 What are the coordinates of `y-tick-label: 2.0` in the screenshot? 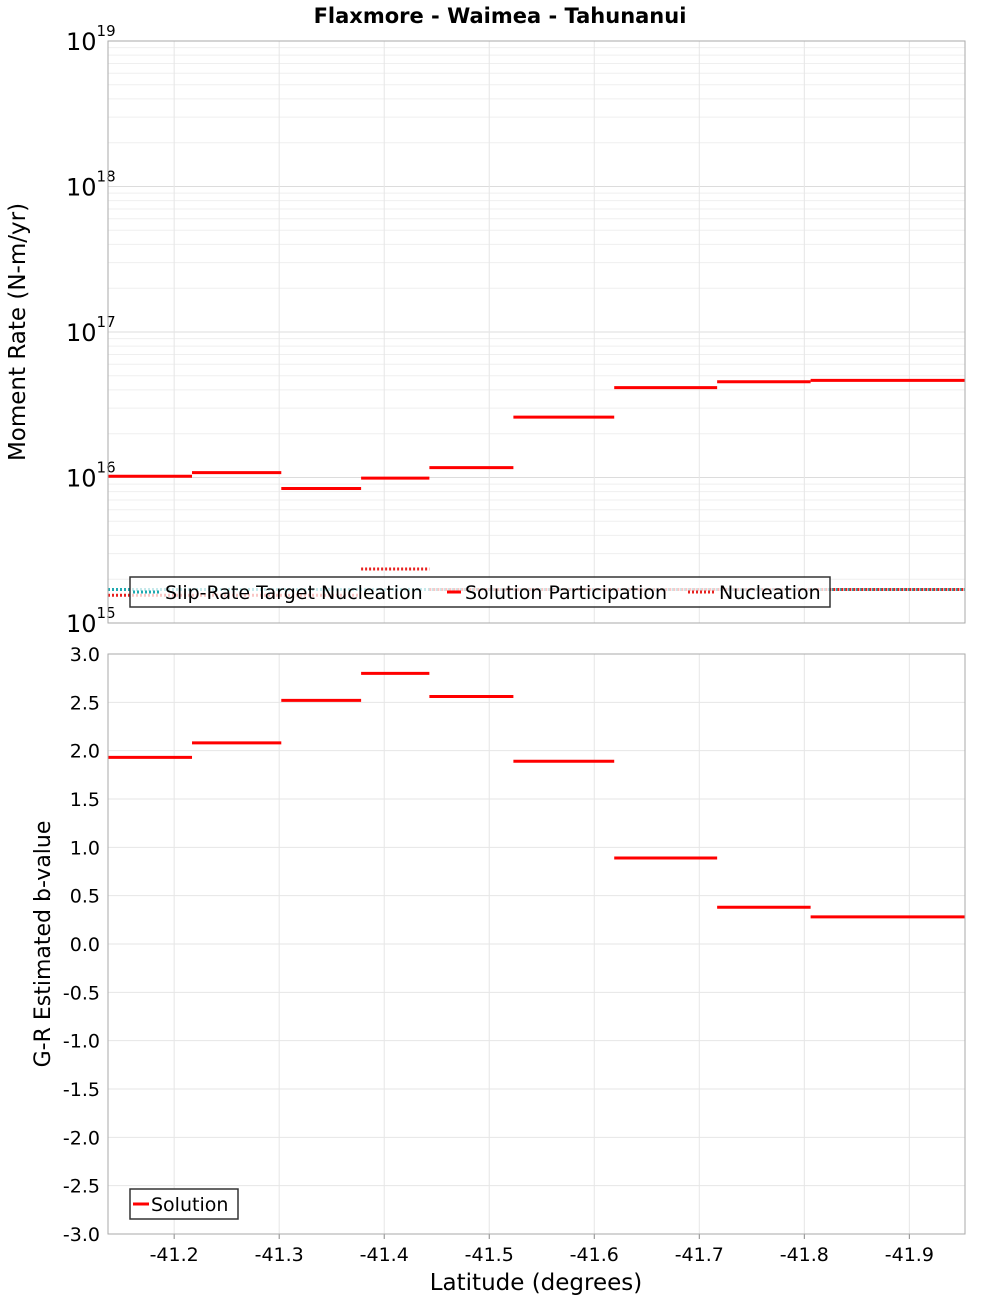 It's located at (85, 752).